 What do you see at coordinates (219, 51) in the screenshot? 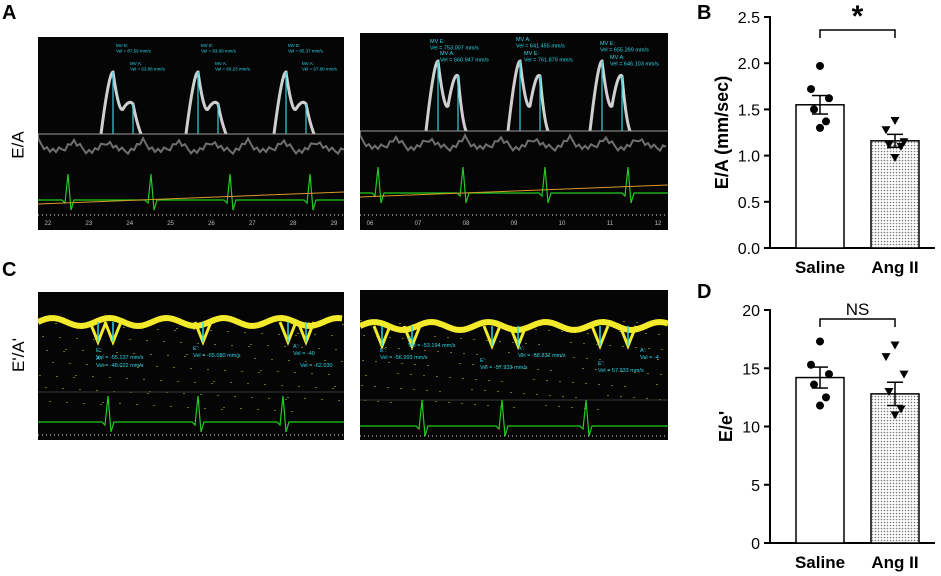
I see `measurement-value: Vel = 83.69 mm/s` at bounding box center [219, 51].